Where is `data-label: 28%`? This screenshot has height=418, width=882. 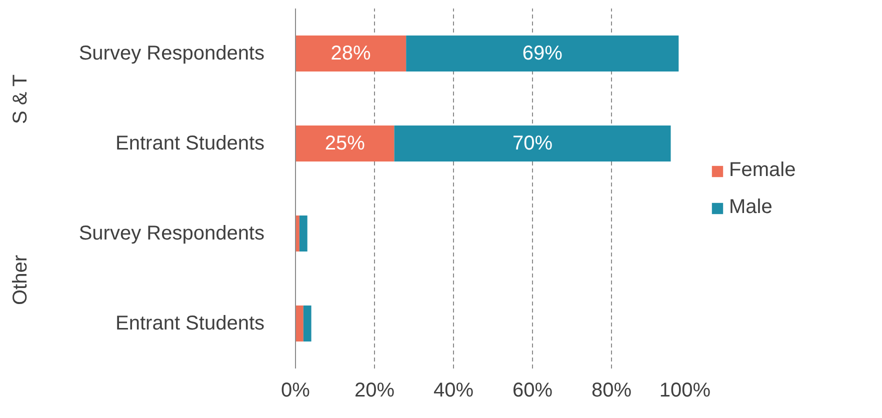 data-label: 28% is located at coordinates (351, 53).